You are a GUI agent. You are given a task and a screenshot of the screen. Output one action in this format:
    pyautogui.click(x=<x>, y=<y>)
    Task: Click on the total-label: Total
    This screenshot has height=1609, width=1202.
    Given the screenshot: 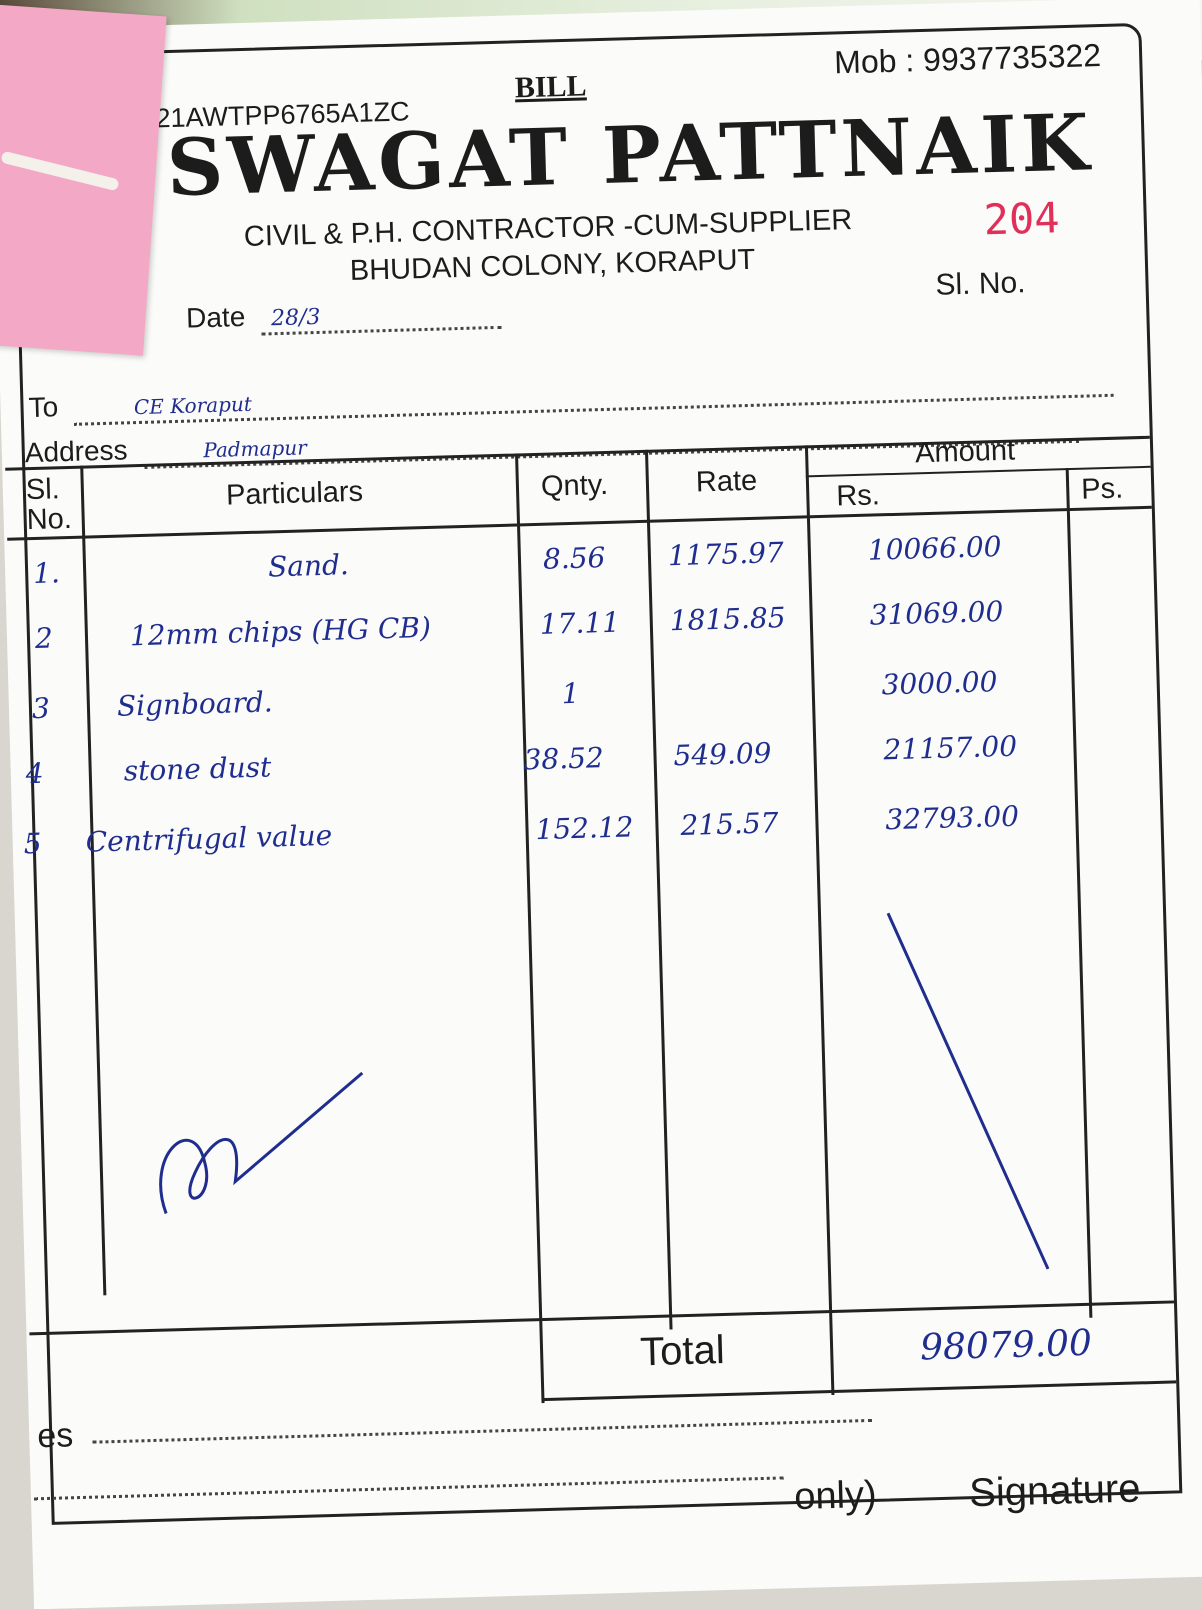 What is the action you would take?
    pyautogui.click(x=682, y=1351)
    